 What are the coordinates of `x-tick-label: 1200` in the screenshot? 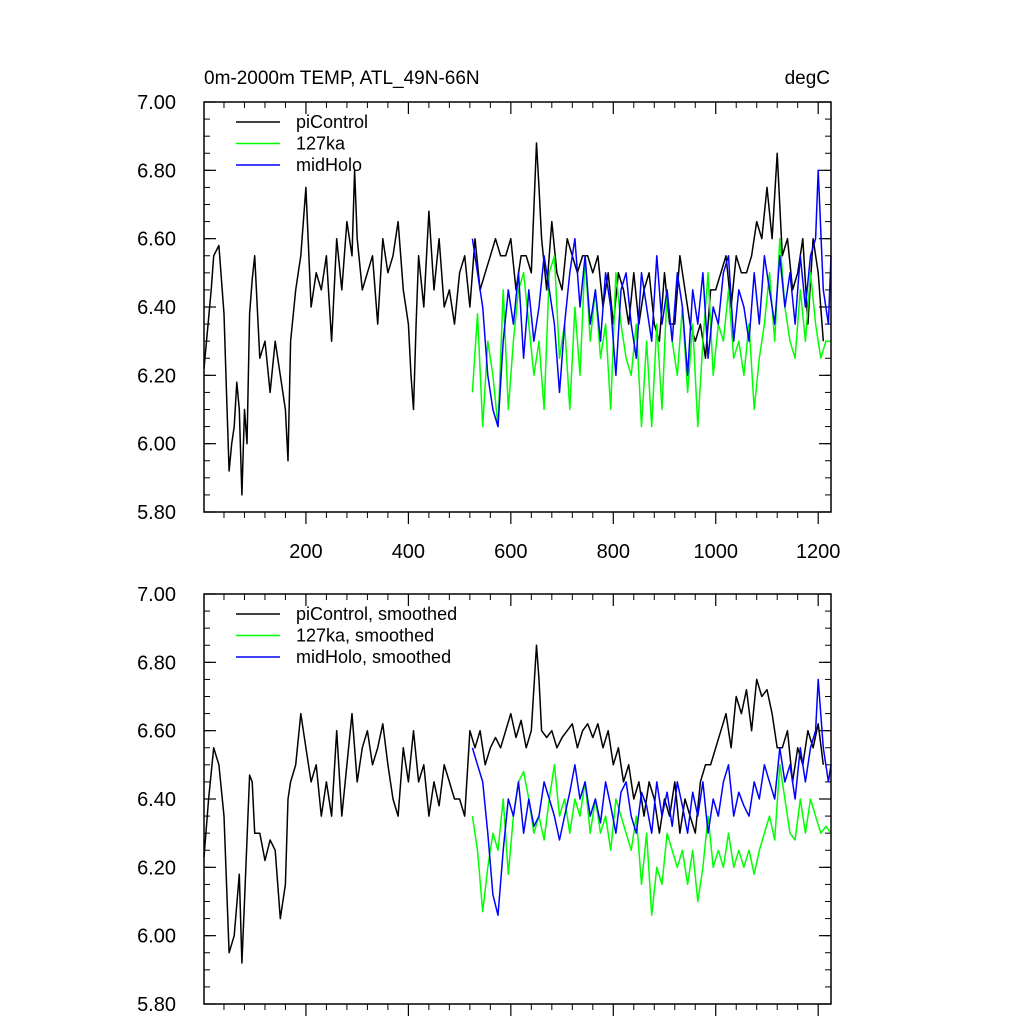 It's located at (818, 552).